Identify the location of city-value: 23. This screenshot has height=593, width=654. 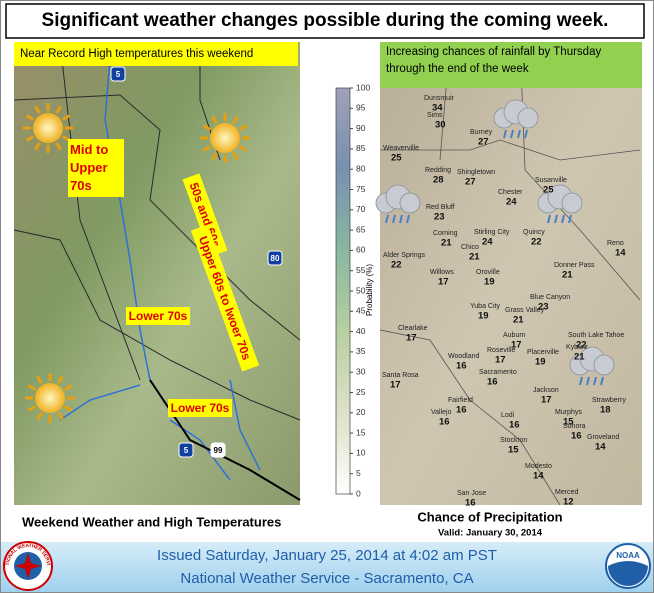
(439, 217).